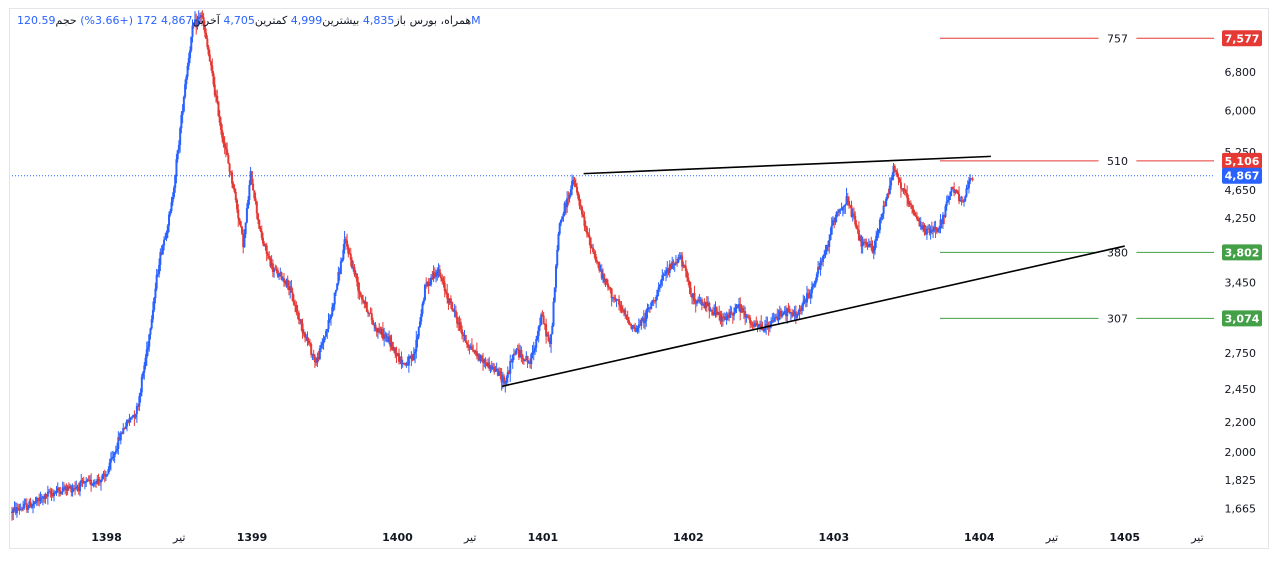  I want to click on level-label: 307, so click(1117, 318).